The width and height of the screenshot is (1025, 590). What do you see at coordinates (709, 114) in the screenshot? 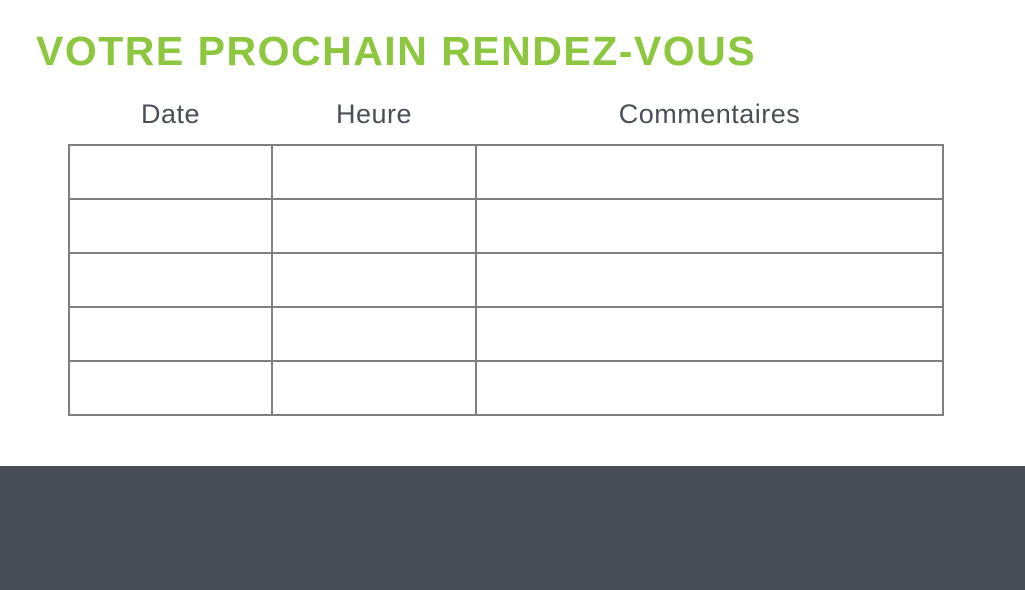
I see `column-header-commentaires: Commentaires` at bounding box center [709, 114].